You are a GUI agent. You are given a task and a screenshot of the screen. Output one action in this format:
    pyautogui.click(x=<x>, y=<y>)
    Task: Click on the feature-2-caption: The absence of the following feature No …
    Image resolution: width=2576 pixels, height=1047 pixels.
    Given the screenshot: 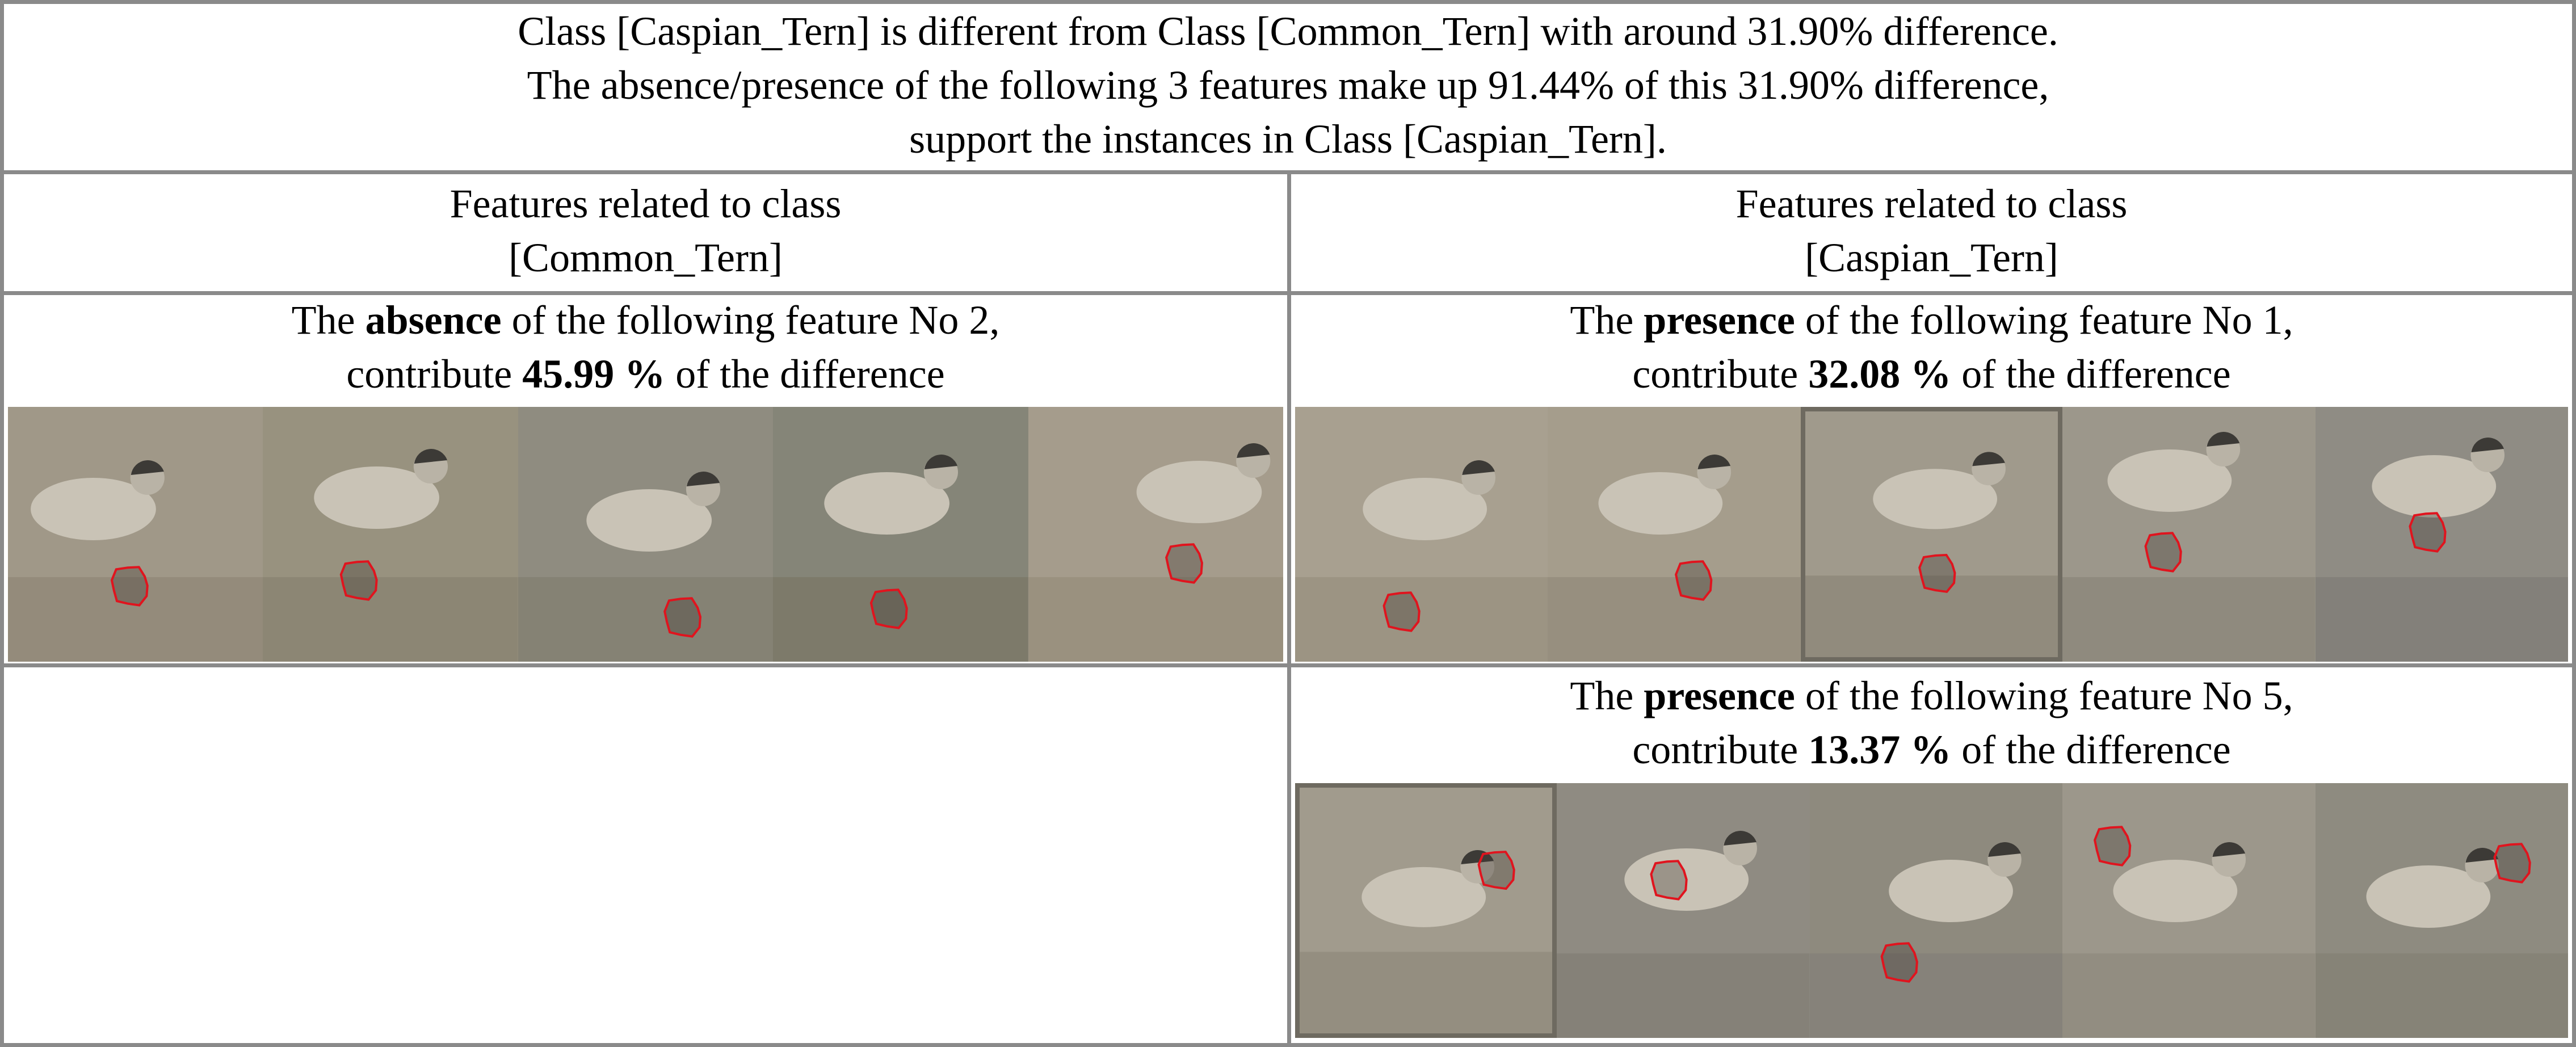 What is the action you would take?
    pyautogui.click(x=645, y=347)
    